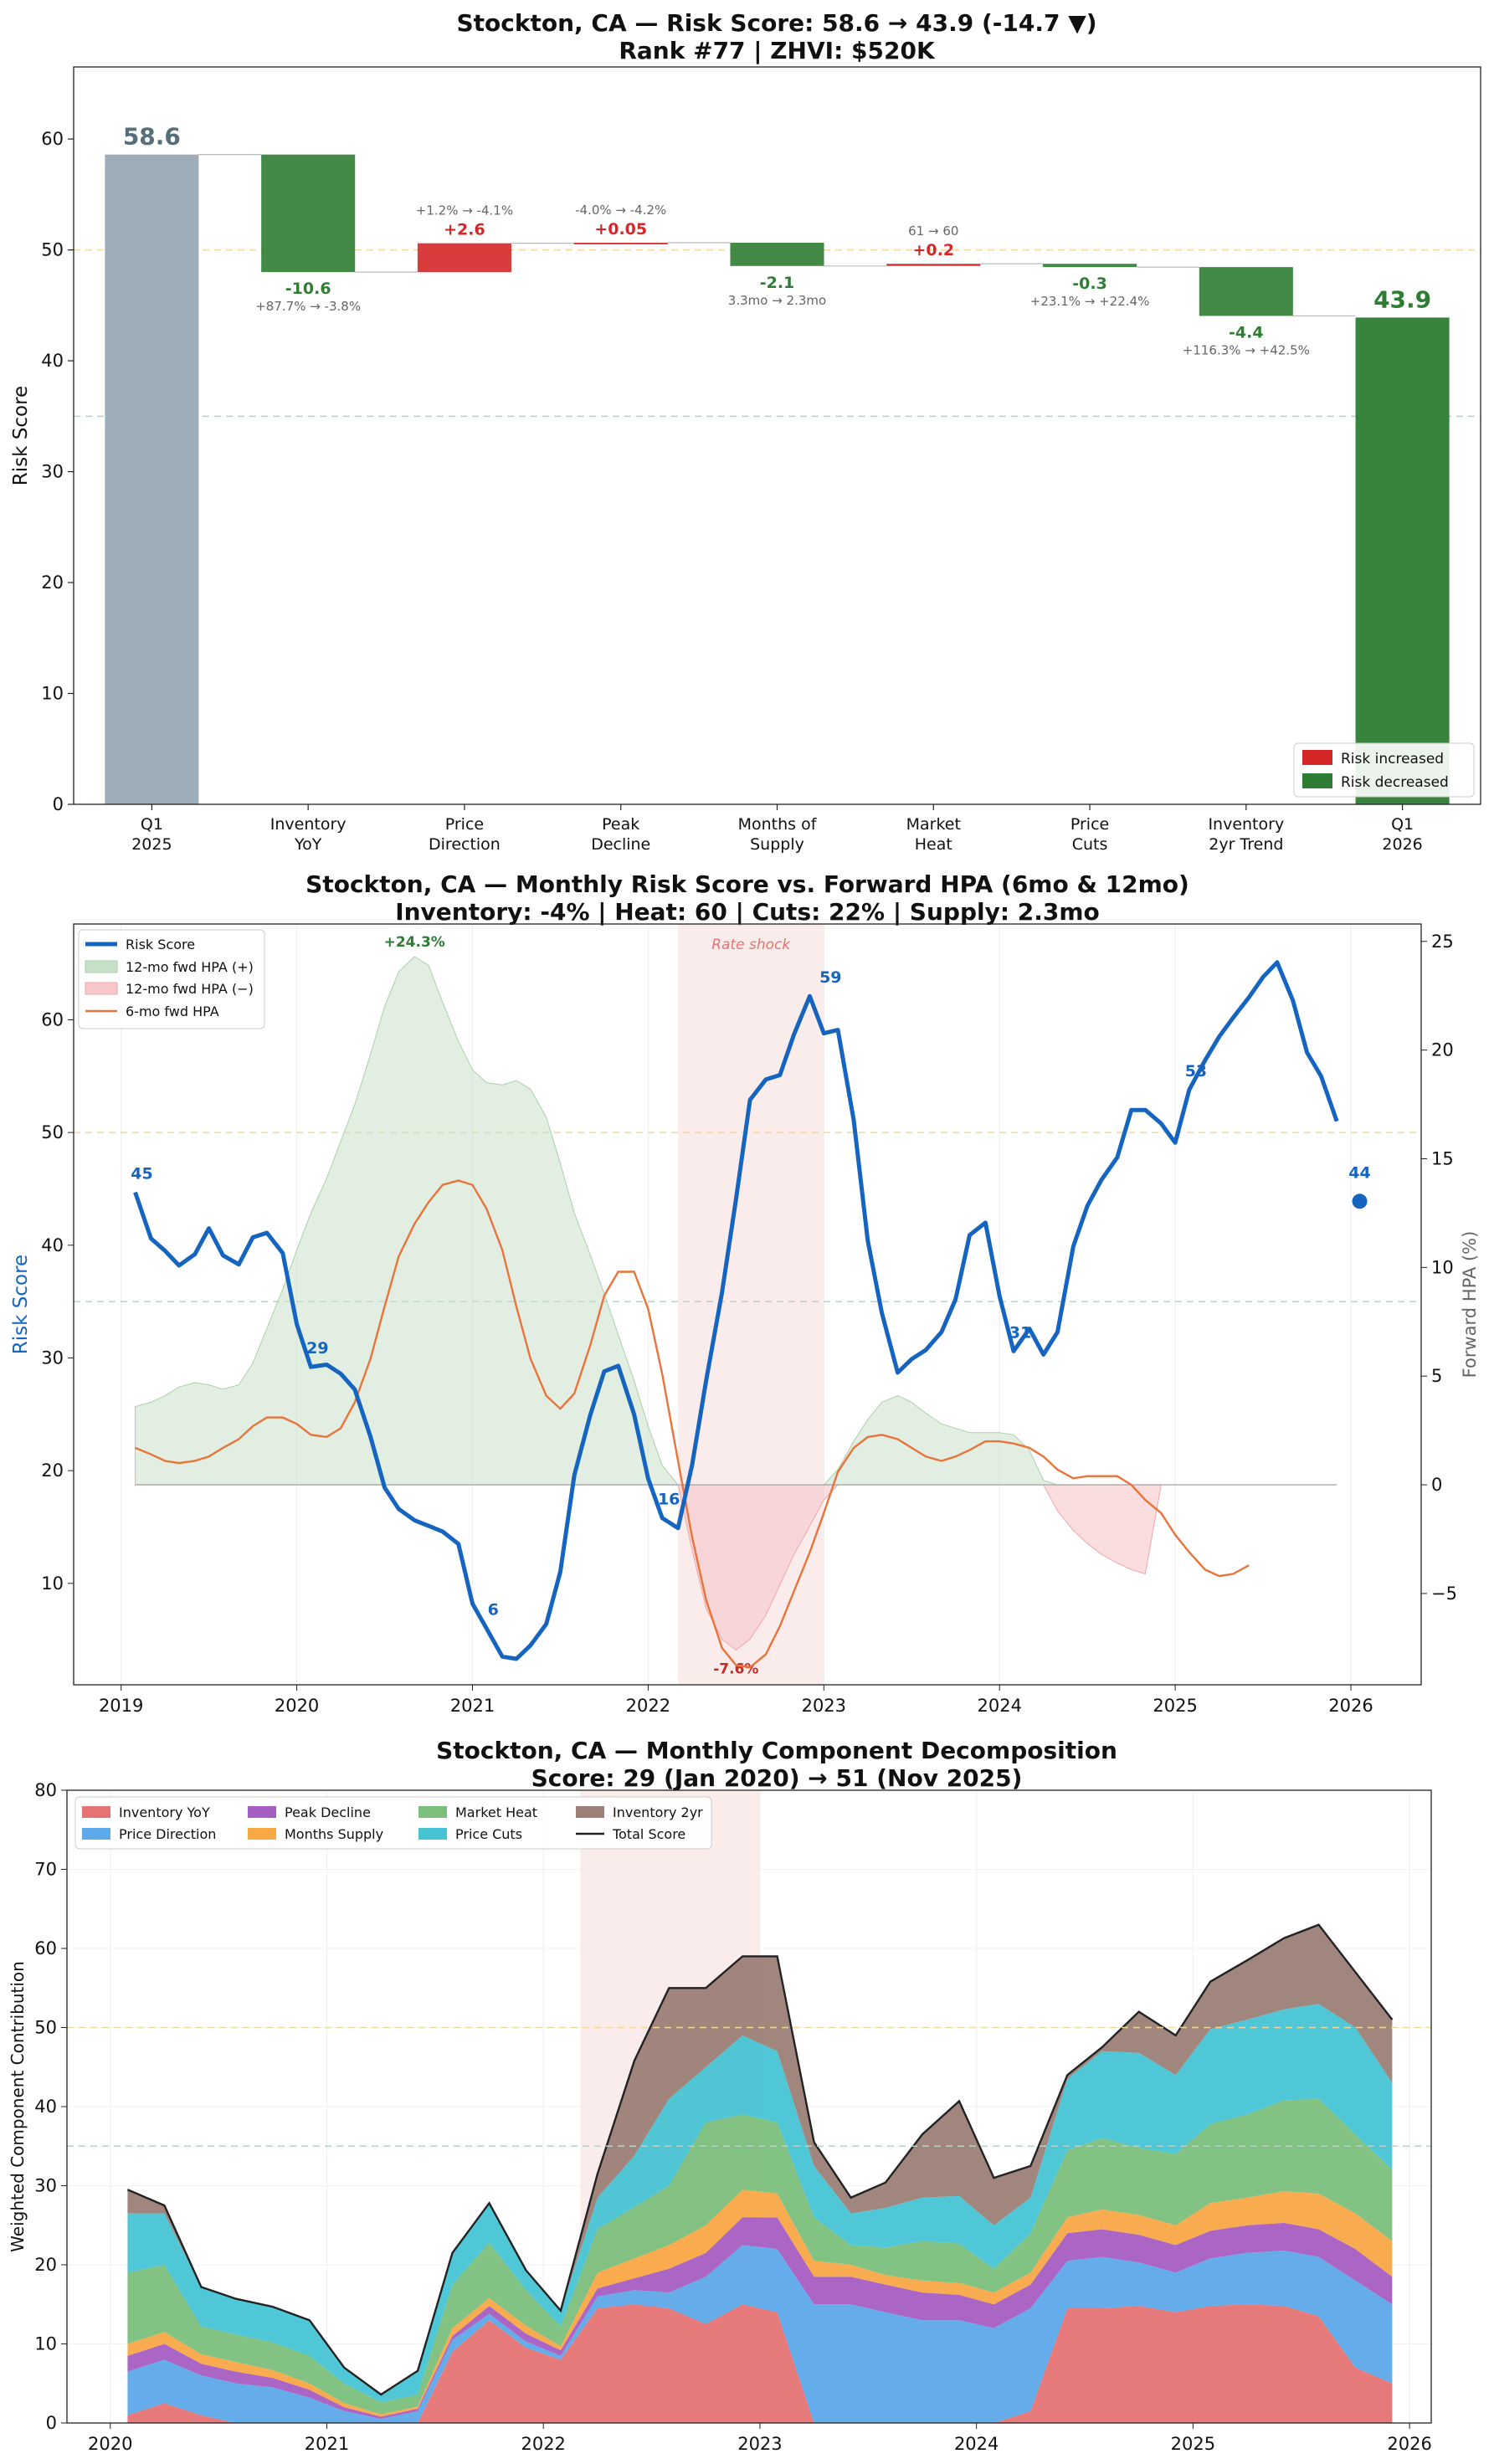 This screenshot has width=1494, height=2464. What do you see at coordinates (465, 844) in the screenshot?
I see `x-tick-label: Direction` at bounding box center [465, 844].